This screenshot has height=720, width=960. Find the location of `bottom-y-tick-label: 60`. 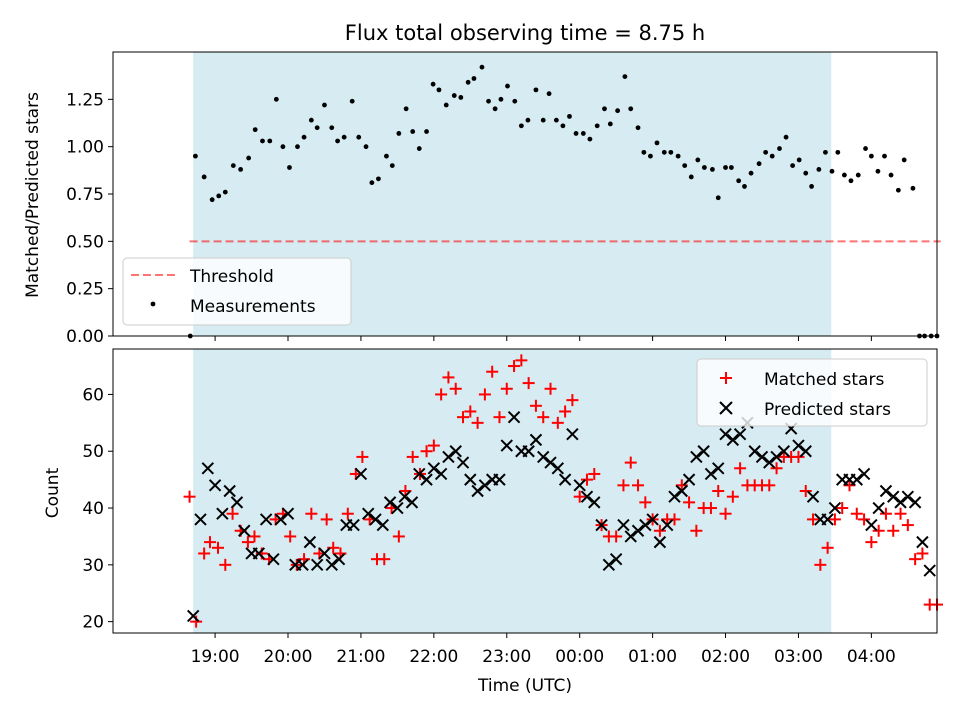

bottom-y-tick-label: 60 is located at coordinates (93, 395).